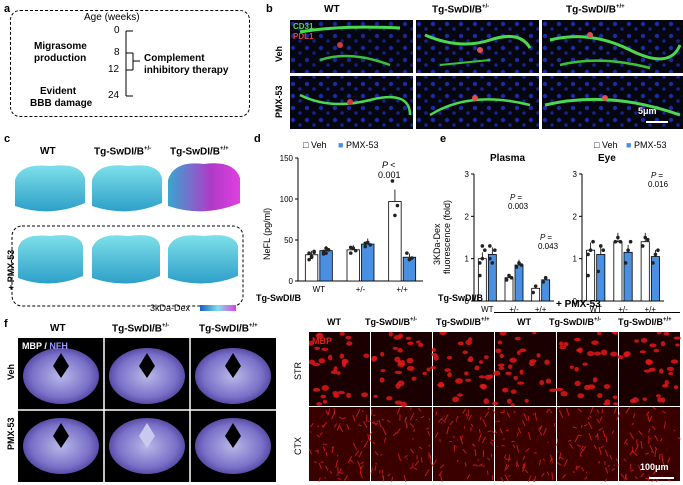  What do you see at coordinates (460, 298) in the screenshot?
I see `e-xlabel: Tg-SwDI/B` at bounding box center [460, 298].